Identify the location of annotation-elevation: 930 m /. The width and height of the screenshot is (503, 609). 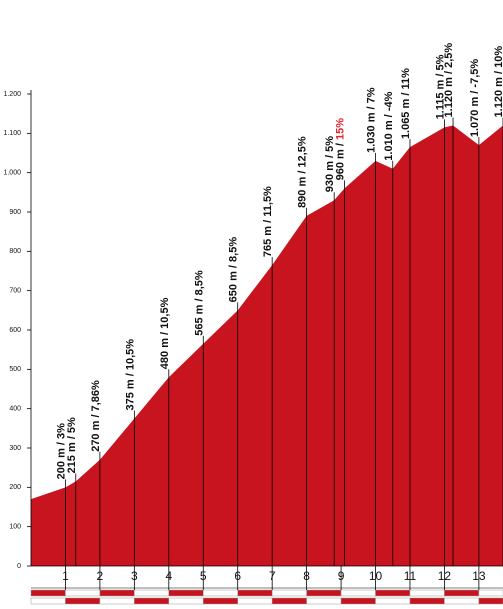
(330, 172).